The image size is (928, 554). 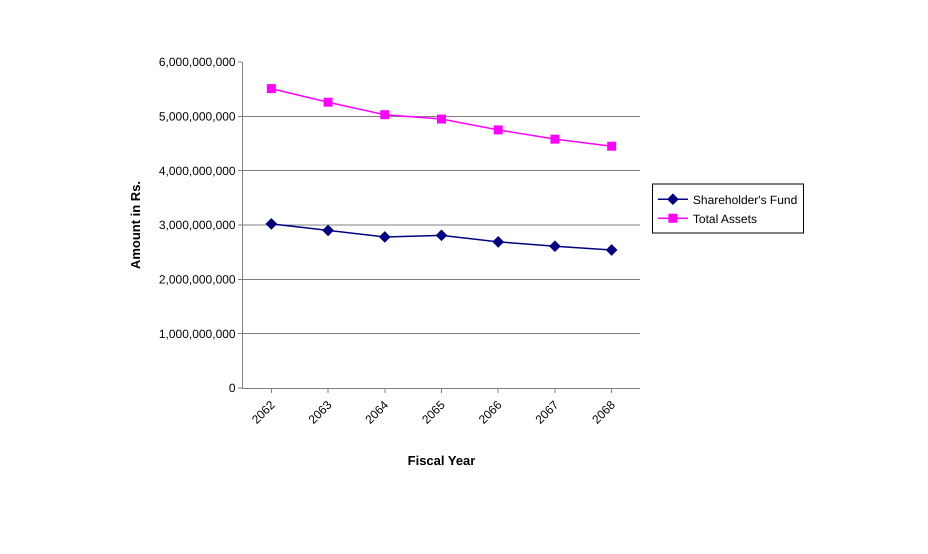 What do you see at coordinates (197, 117) in the screenshot?
I see `y-tick-label: 5,000,000,000` at bounding box center [197, 117].